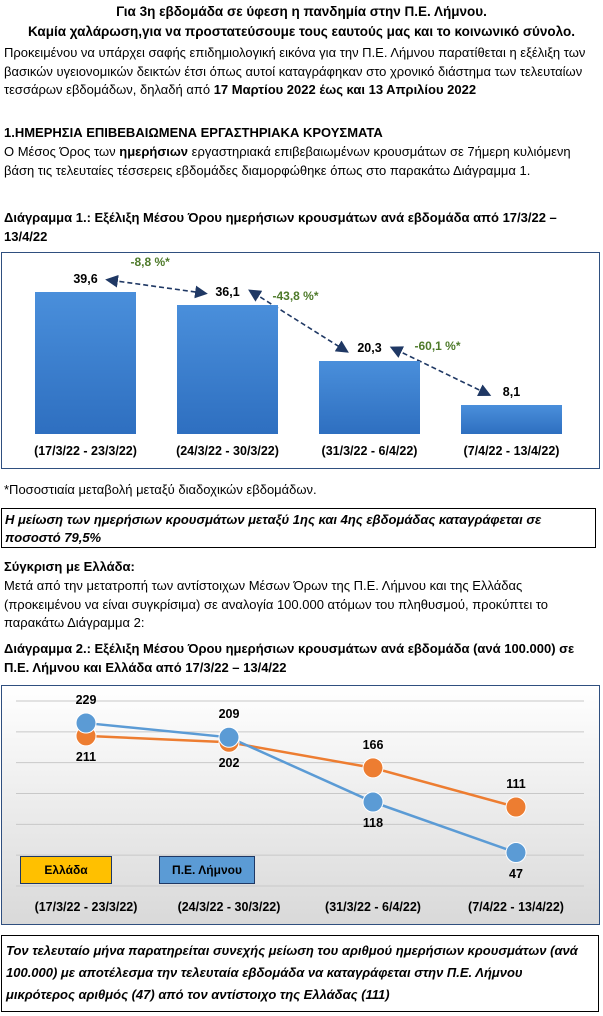 The height and width of the screenshot is (1016, 603). What do you see at coordinates (516, 873) in the screenshot?
I see `series-2-value-label-4: 47` at bounding box center [516, 873].